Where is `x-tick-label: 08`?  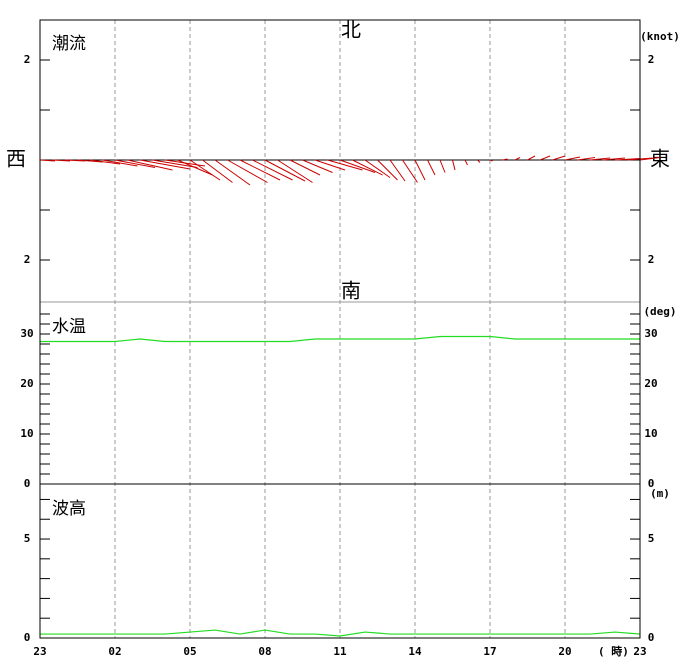
x-tick-label: 08 is located at coordinates (264, 651).